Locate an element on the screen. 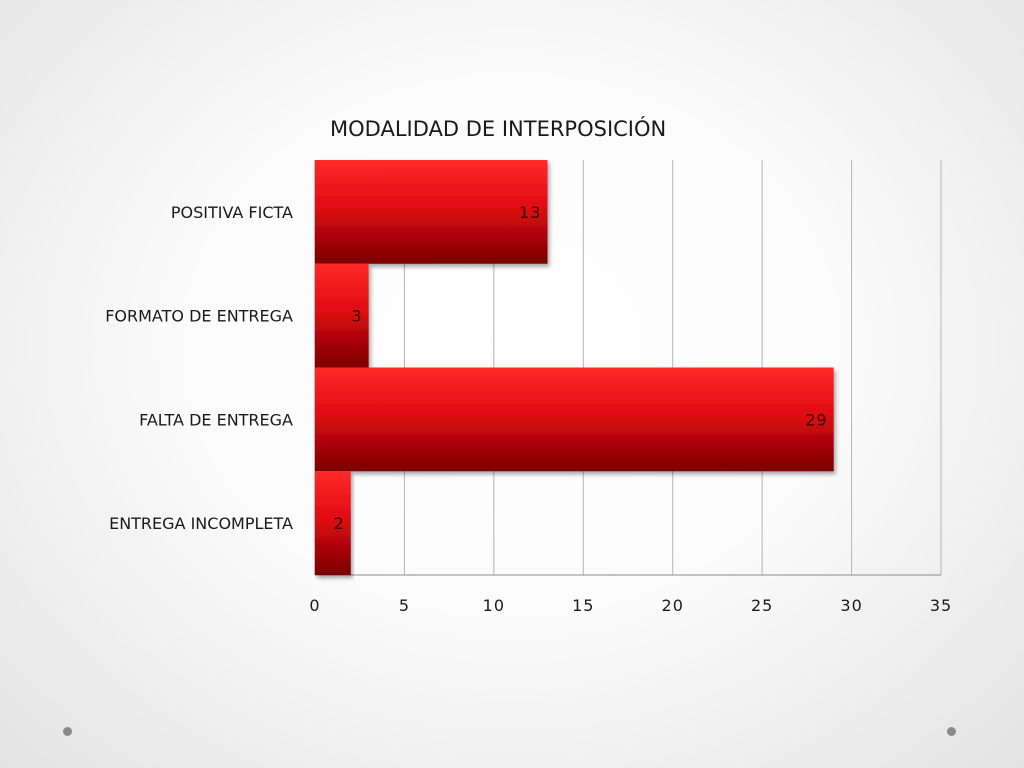 The width and height of the screenshot is (1024, 768). x-tick-label-25: 25 is located at coordinates (762, 605).